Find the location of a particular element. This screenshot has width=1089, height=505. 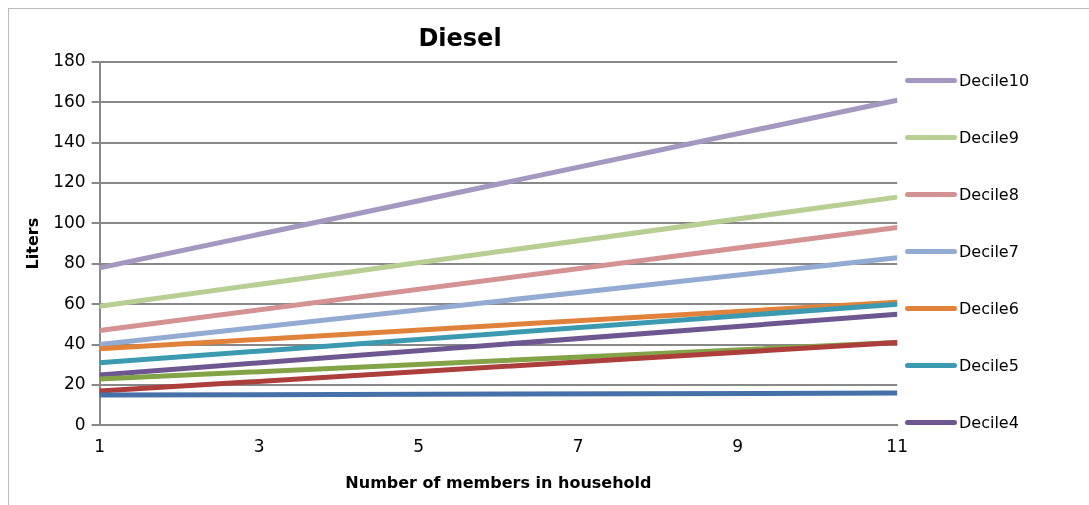

y-axis-title: Liters is located at coordinates (32, 243).